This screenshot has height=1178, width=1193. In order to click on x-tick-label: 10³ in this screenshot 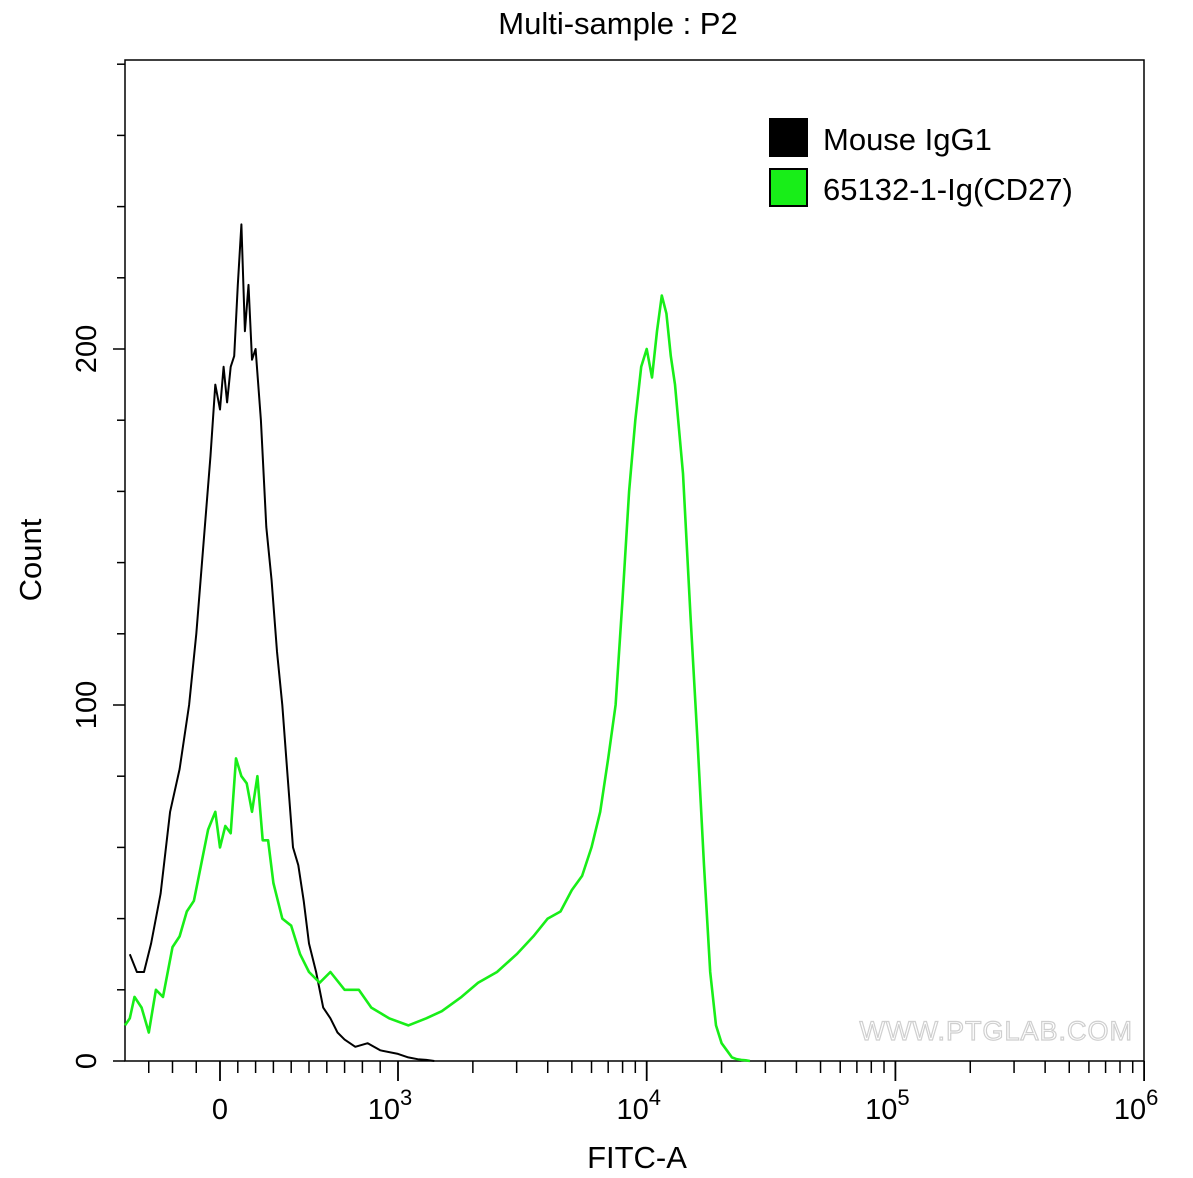, I will do `click(390, 1105)`.